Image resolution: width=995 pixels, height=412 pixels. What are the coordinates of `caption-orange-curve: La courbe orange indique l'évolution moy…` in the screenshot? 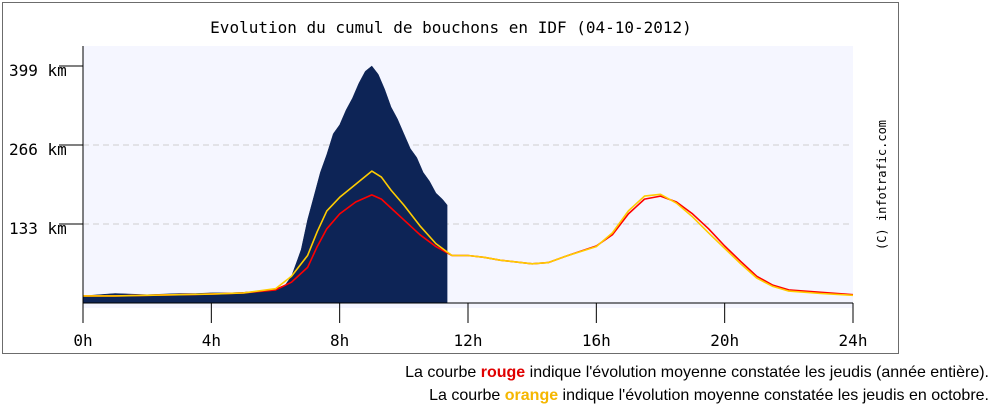 It's located at (709, 396).